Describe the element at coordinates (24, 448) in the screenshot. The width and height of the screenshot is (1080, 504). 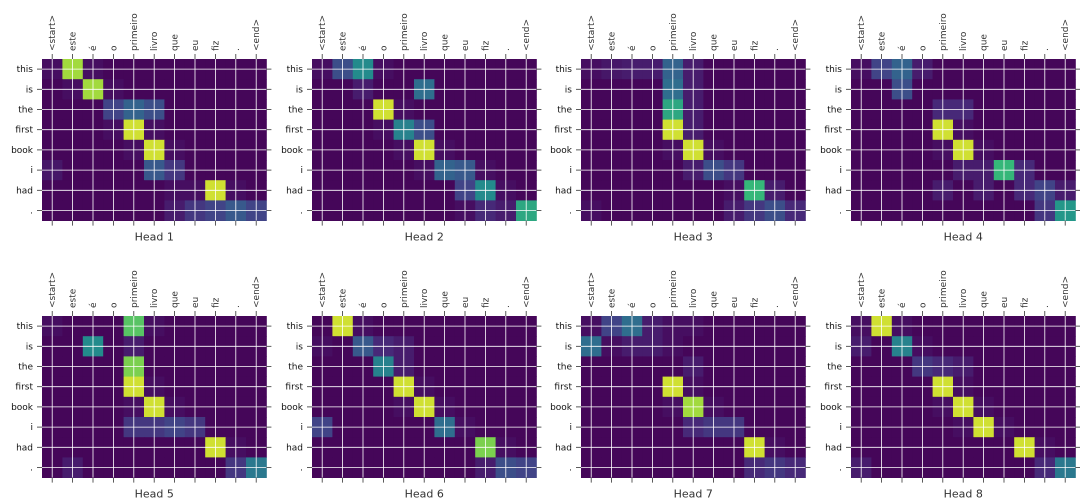
I see `y-tick-label: had` at that location.